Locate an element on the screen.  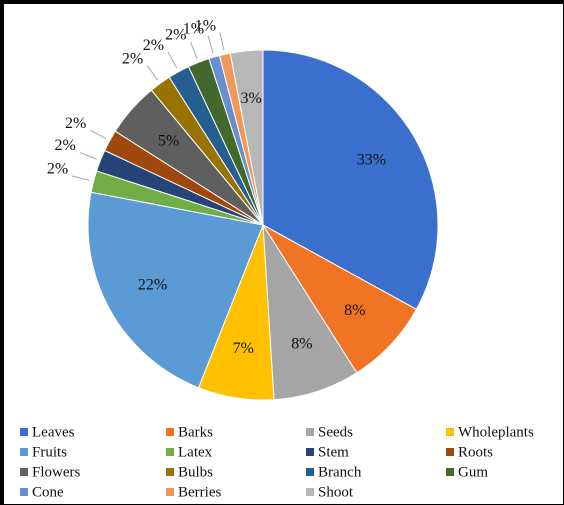
legend-label: Seeds is located at coordinates (335, 432).